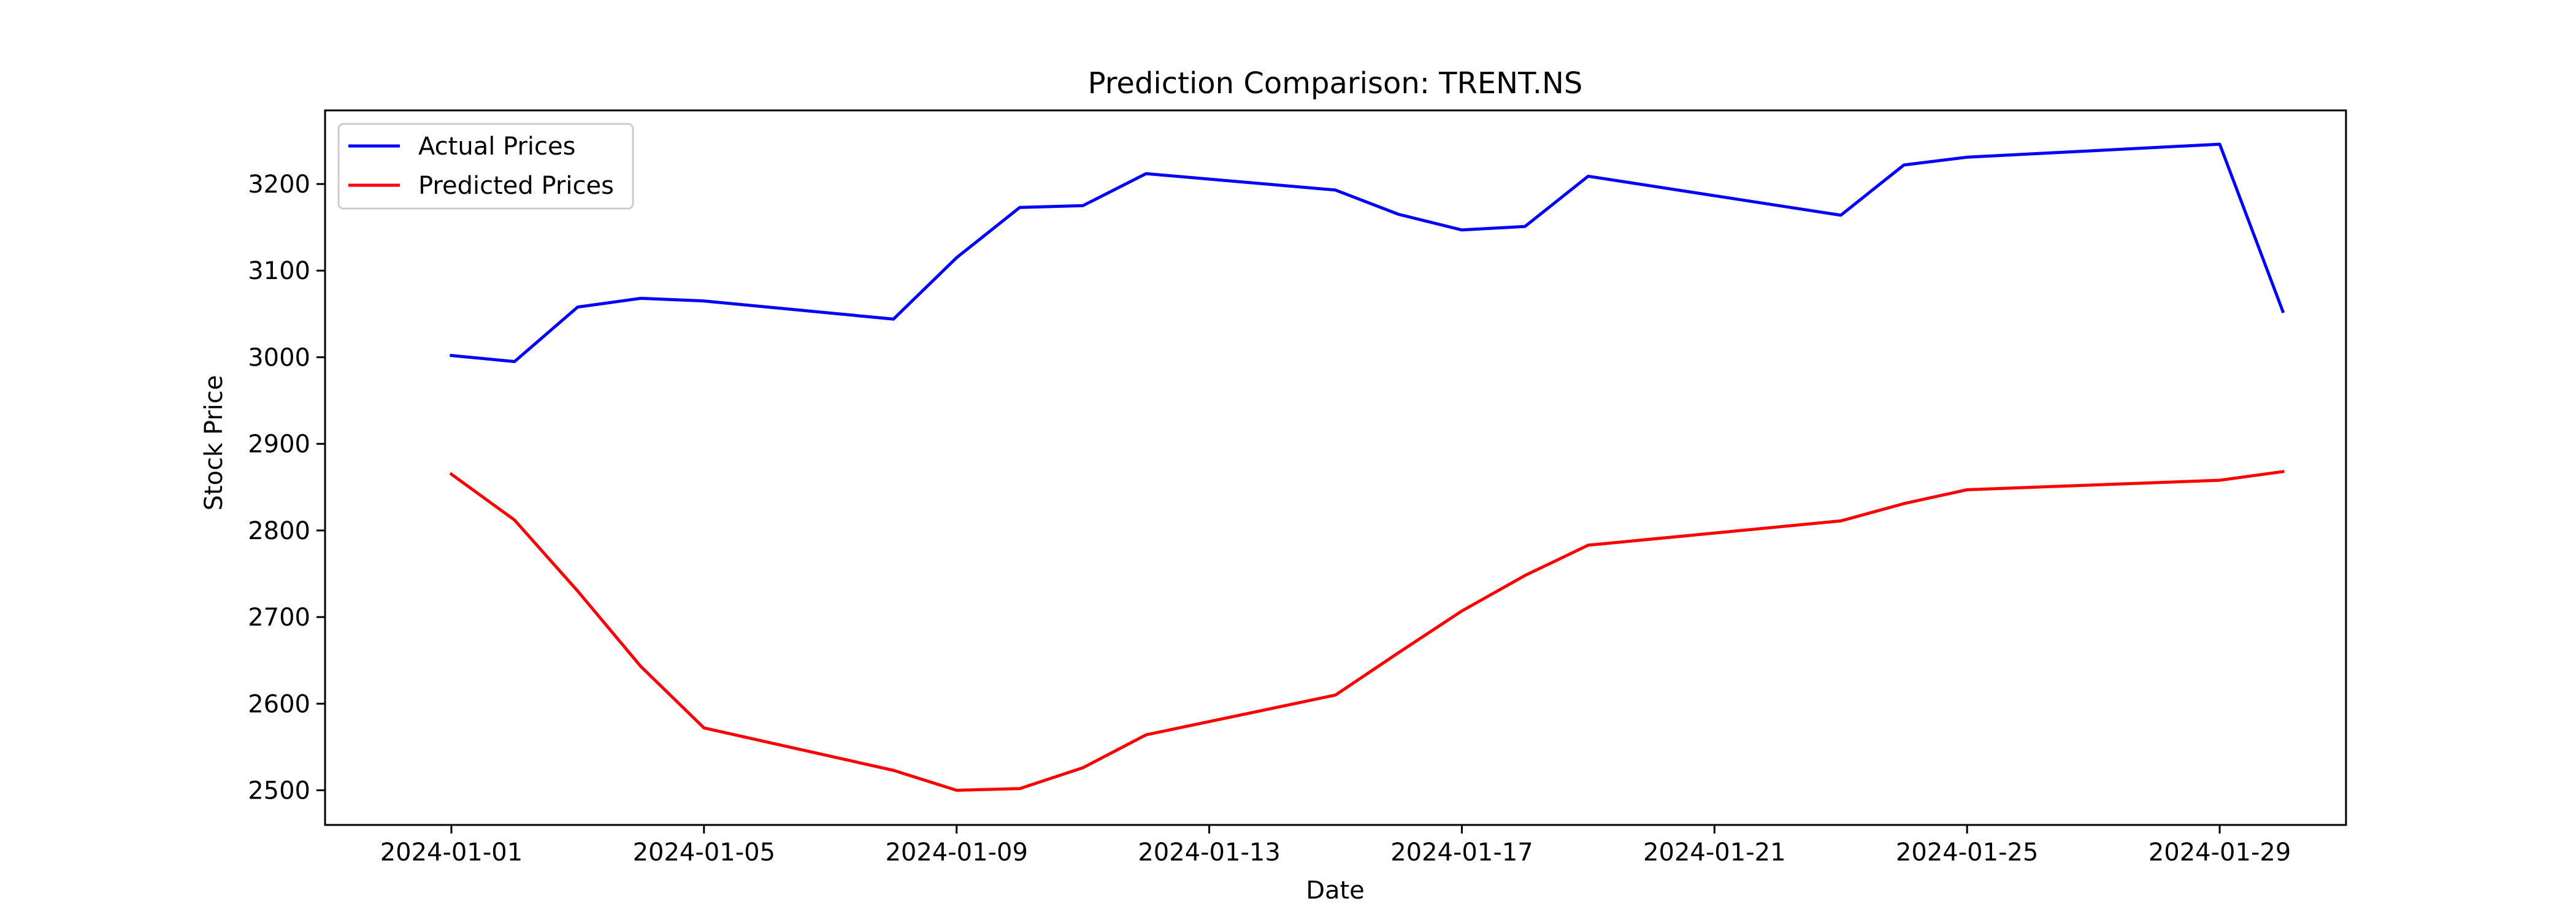 The height and width of the screenshot is (920, 2576). What do you see at coordinates (956, 852) in the screenshot?
I see `x-tick-label: 2024-01-09` at bounding box center [956, 852].